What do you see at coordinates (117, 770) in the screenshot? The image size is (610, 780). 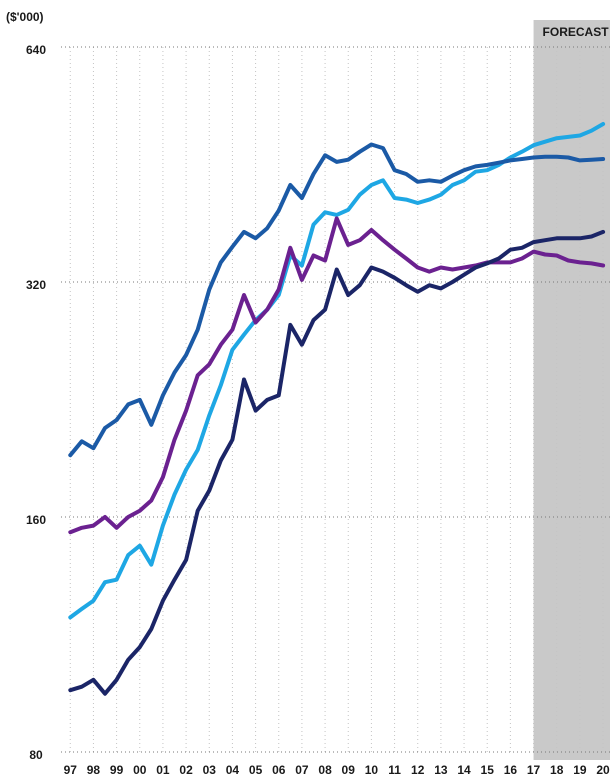 I see `x-tick-label: 99` at bounding box center [117, 770].